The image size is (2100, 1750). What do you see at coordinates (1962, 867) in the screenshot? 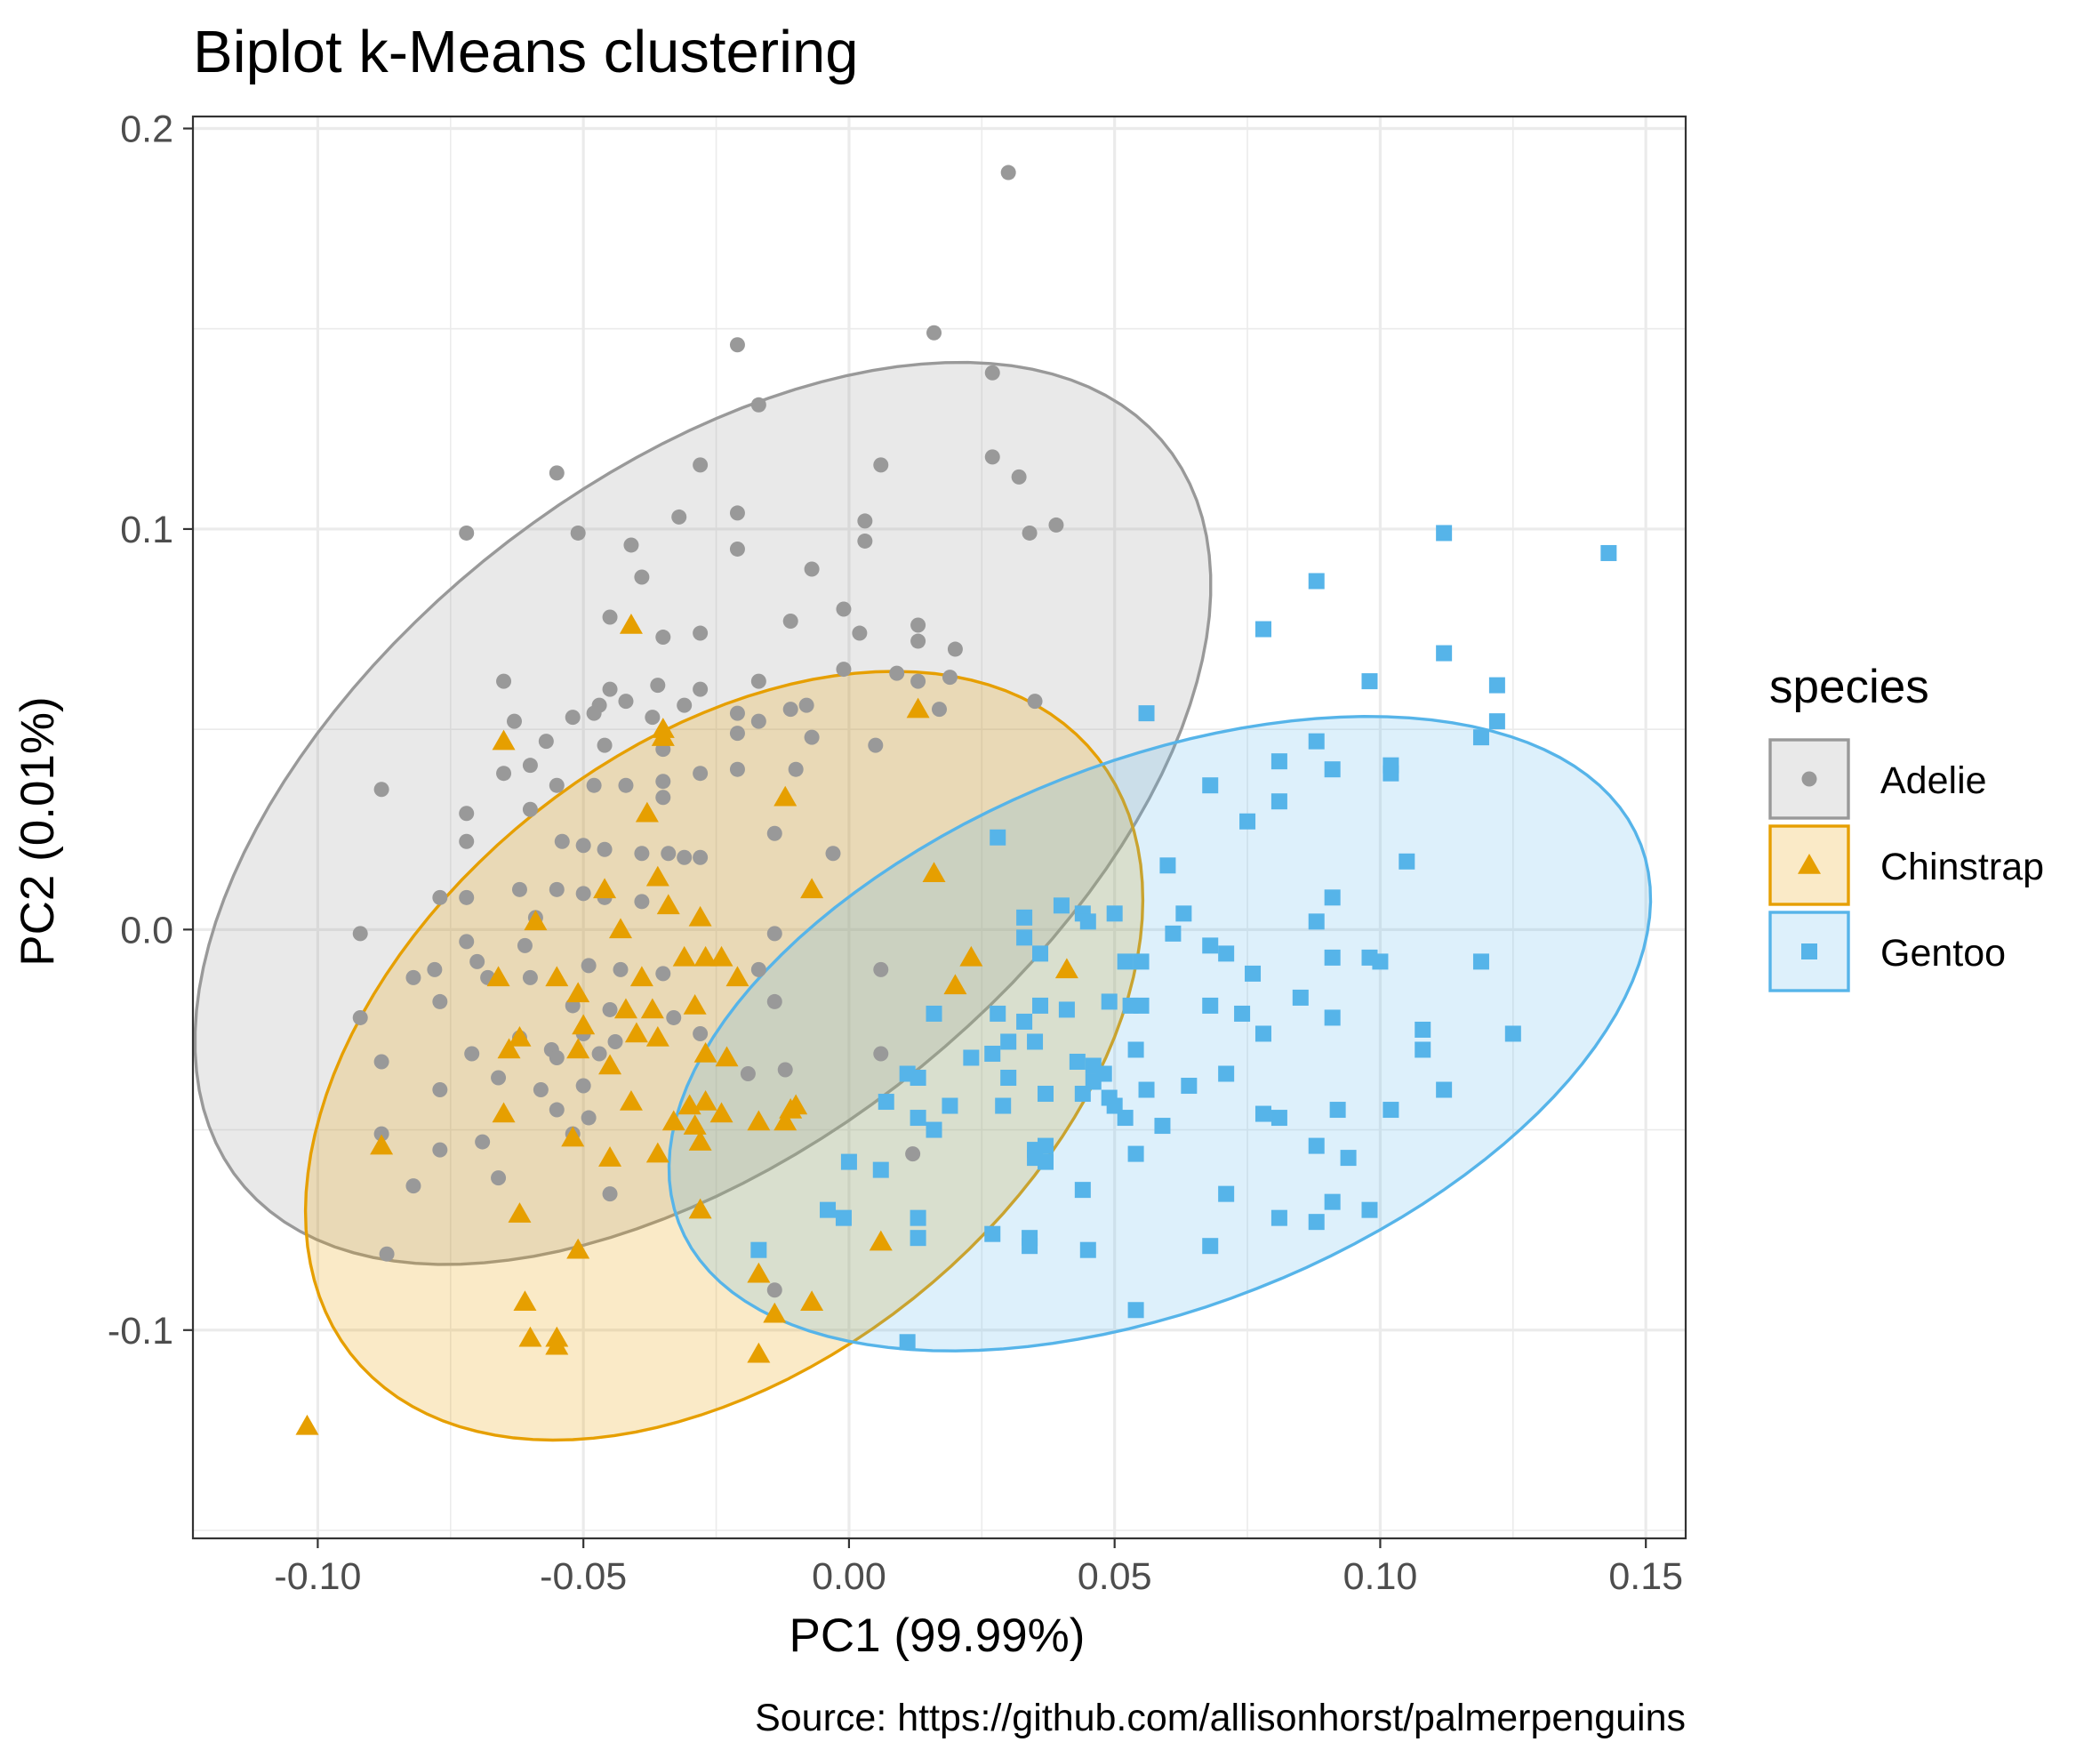
I see `legend-label: Chinstrap` at bounding box center [1962, 867].